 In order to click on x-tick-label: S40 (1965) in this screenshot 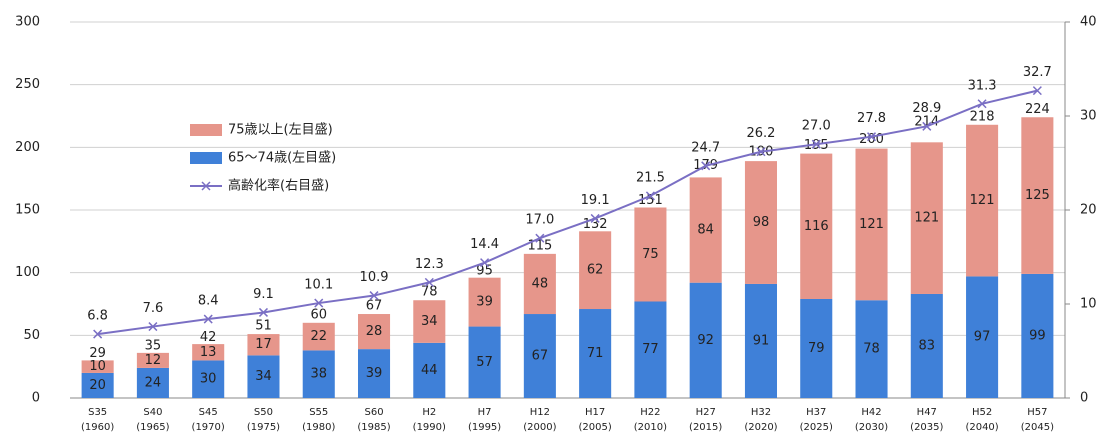, I will do `click(152, 420)`.